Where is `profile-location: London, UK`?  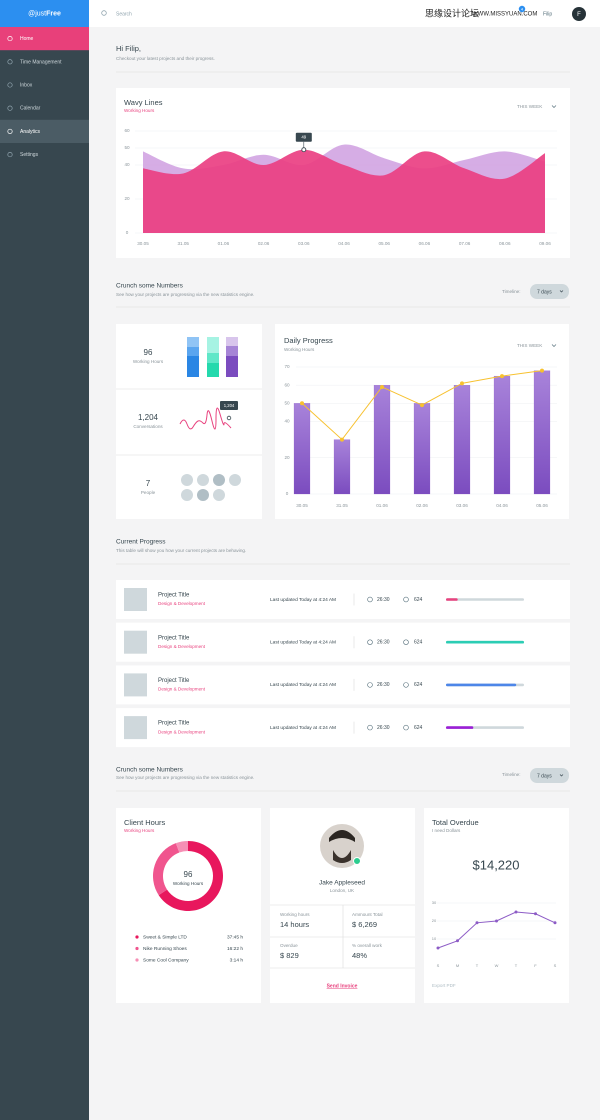
profile-location: London, UK is located at coordinates (342, 890).